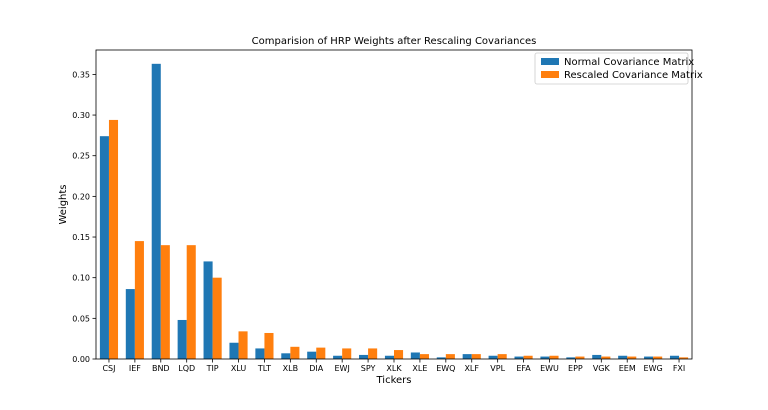 The image size is (768, 410). Describe the element at coordinates (156, 211) in the screenshot. I see `bar-normal-bnd` at that location.